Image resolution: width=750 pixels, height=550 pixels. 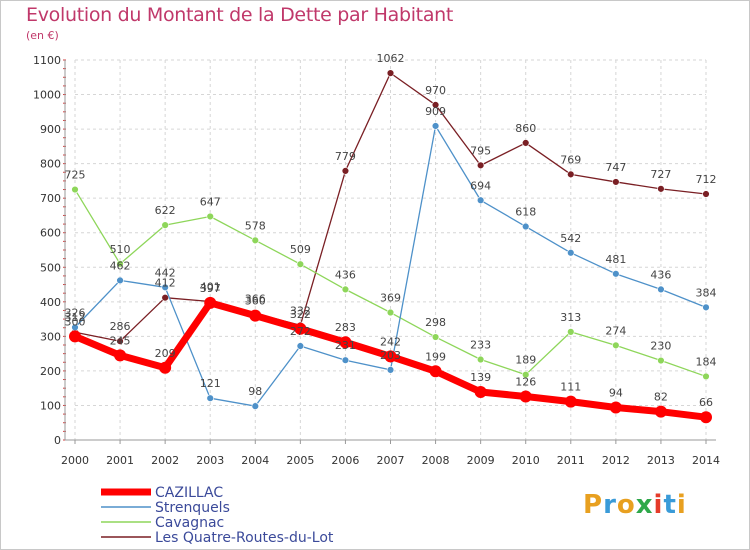 What do you see at coordinates (75, 460) in the screenshot?
I see `x-tick-label: 2000` at bounding box center [75, 460].